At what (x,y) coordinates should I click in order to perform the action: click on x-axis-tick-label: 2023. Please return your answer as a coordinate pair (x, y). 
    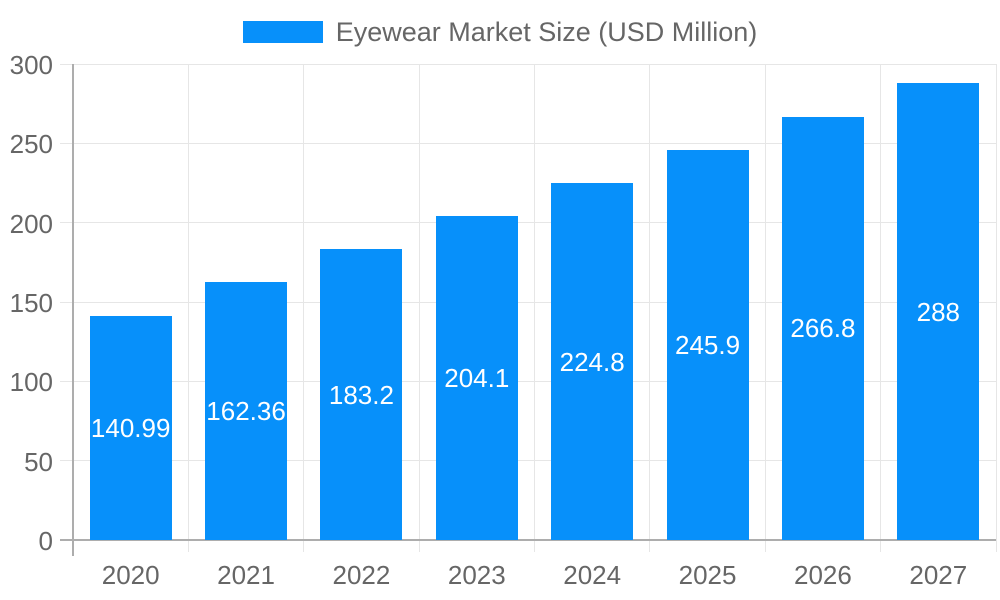
    Looking at the image, I should click on (476, 575).